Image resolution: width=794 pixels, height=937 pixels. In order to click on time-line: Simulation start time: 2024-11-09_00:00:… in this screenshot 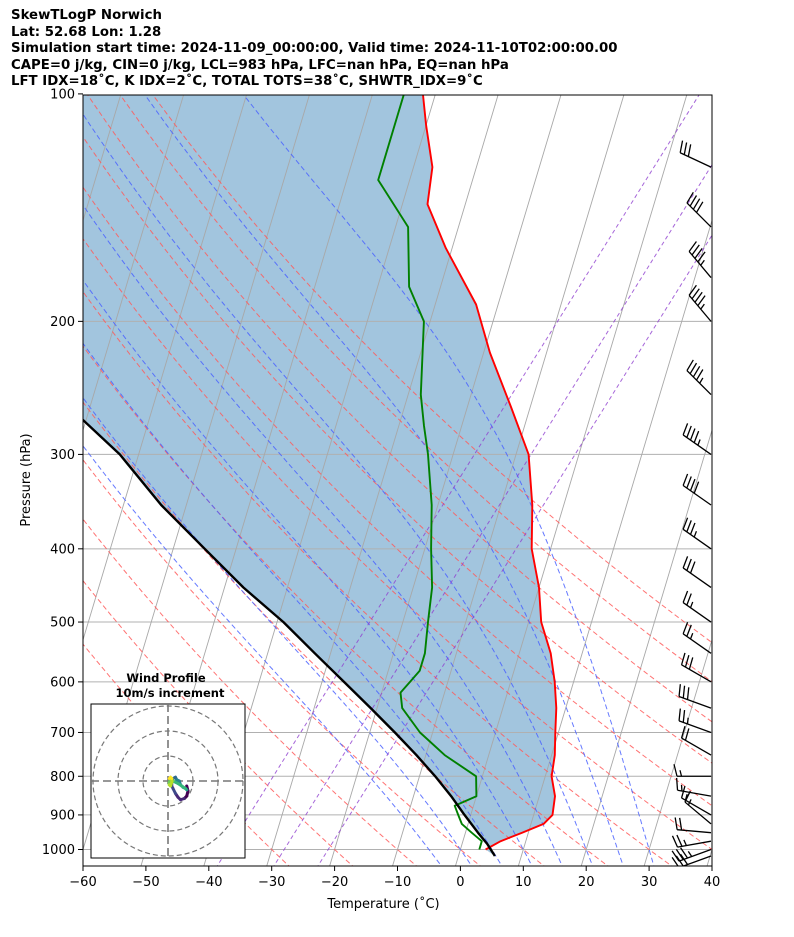, I will do `click(314, 48)`.